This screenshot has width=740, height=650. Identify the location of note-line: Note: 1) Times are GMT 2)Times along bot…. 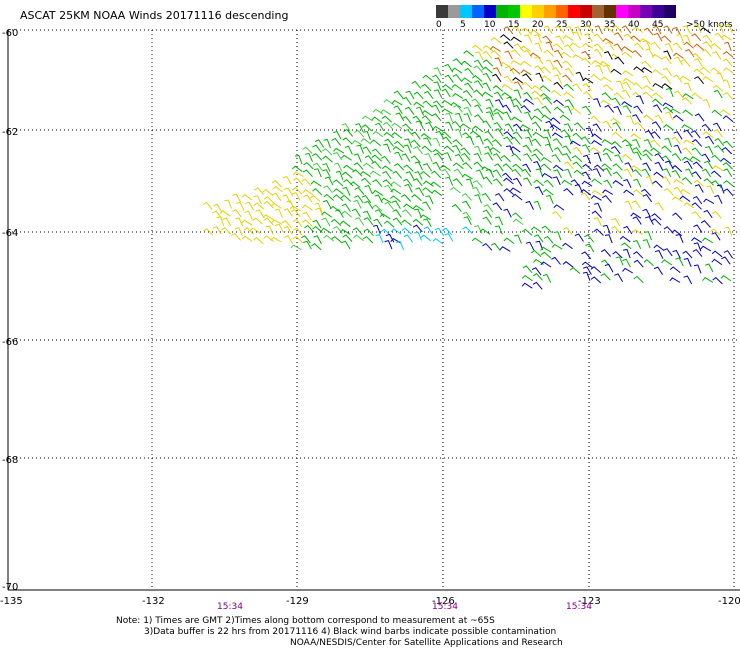
(305, 621).